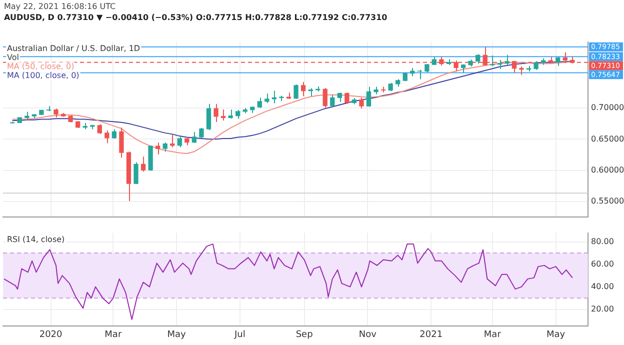 The width and height of the screenshot is (624, 345). I want to click on y-tick-label: 0.65000, so click(607, 139).